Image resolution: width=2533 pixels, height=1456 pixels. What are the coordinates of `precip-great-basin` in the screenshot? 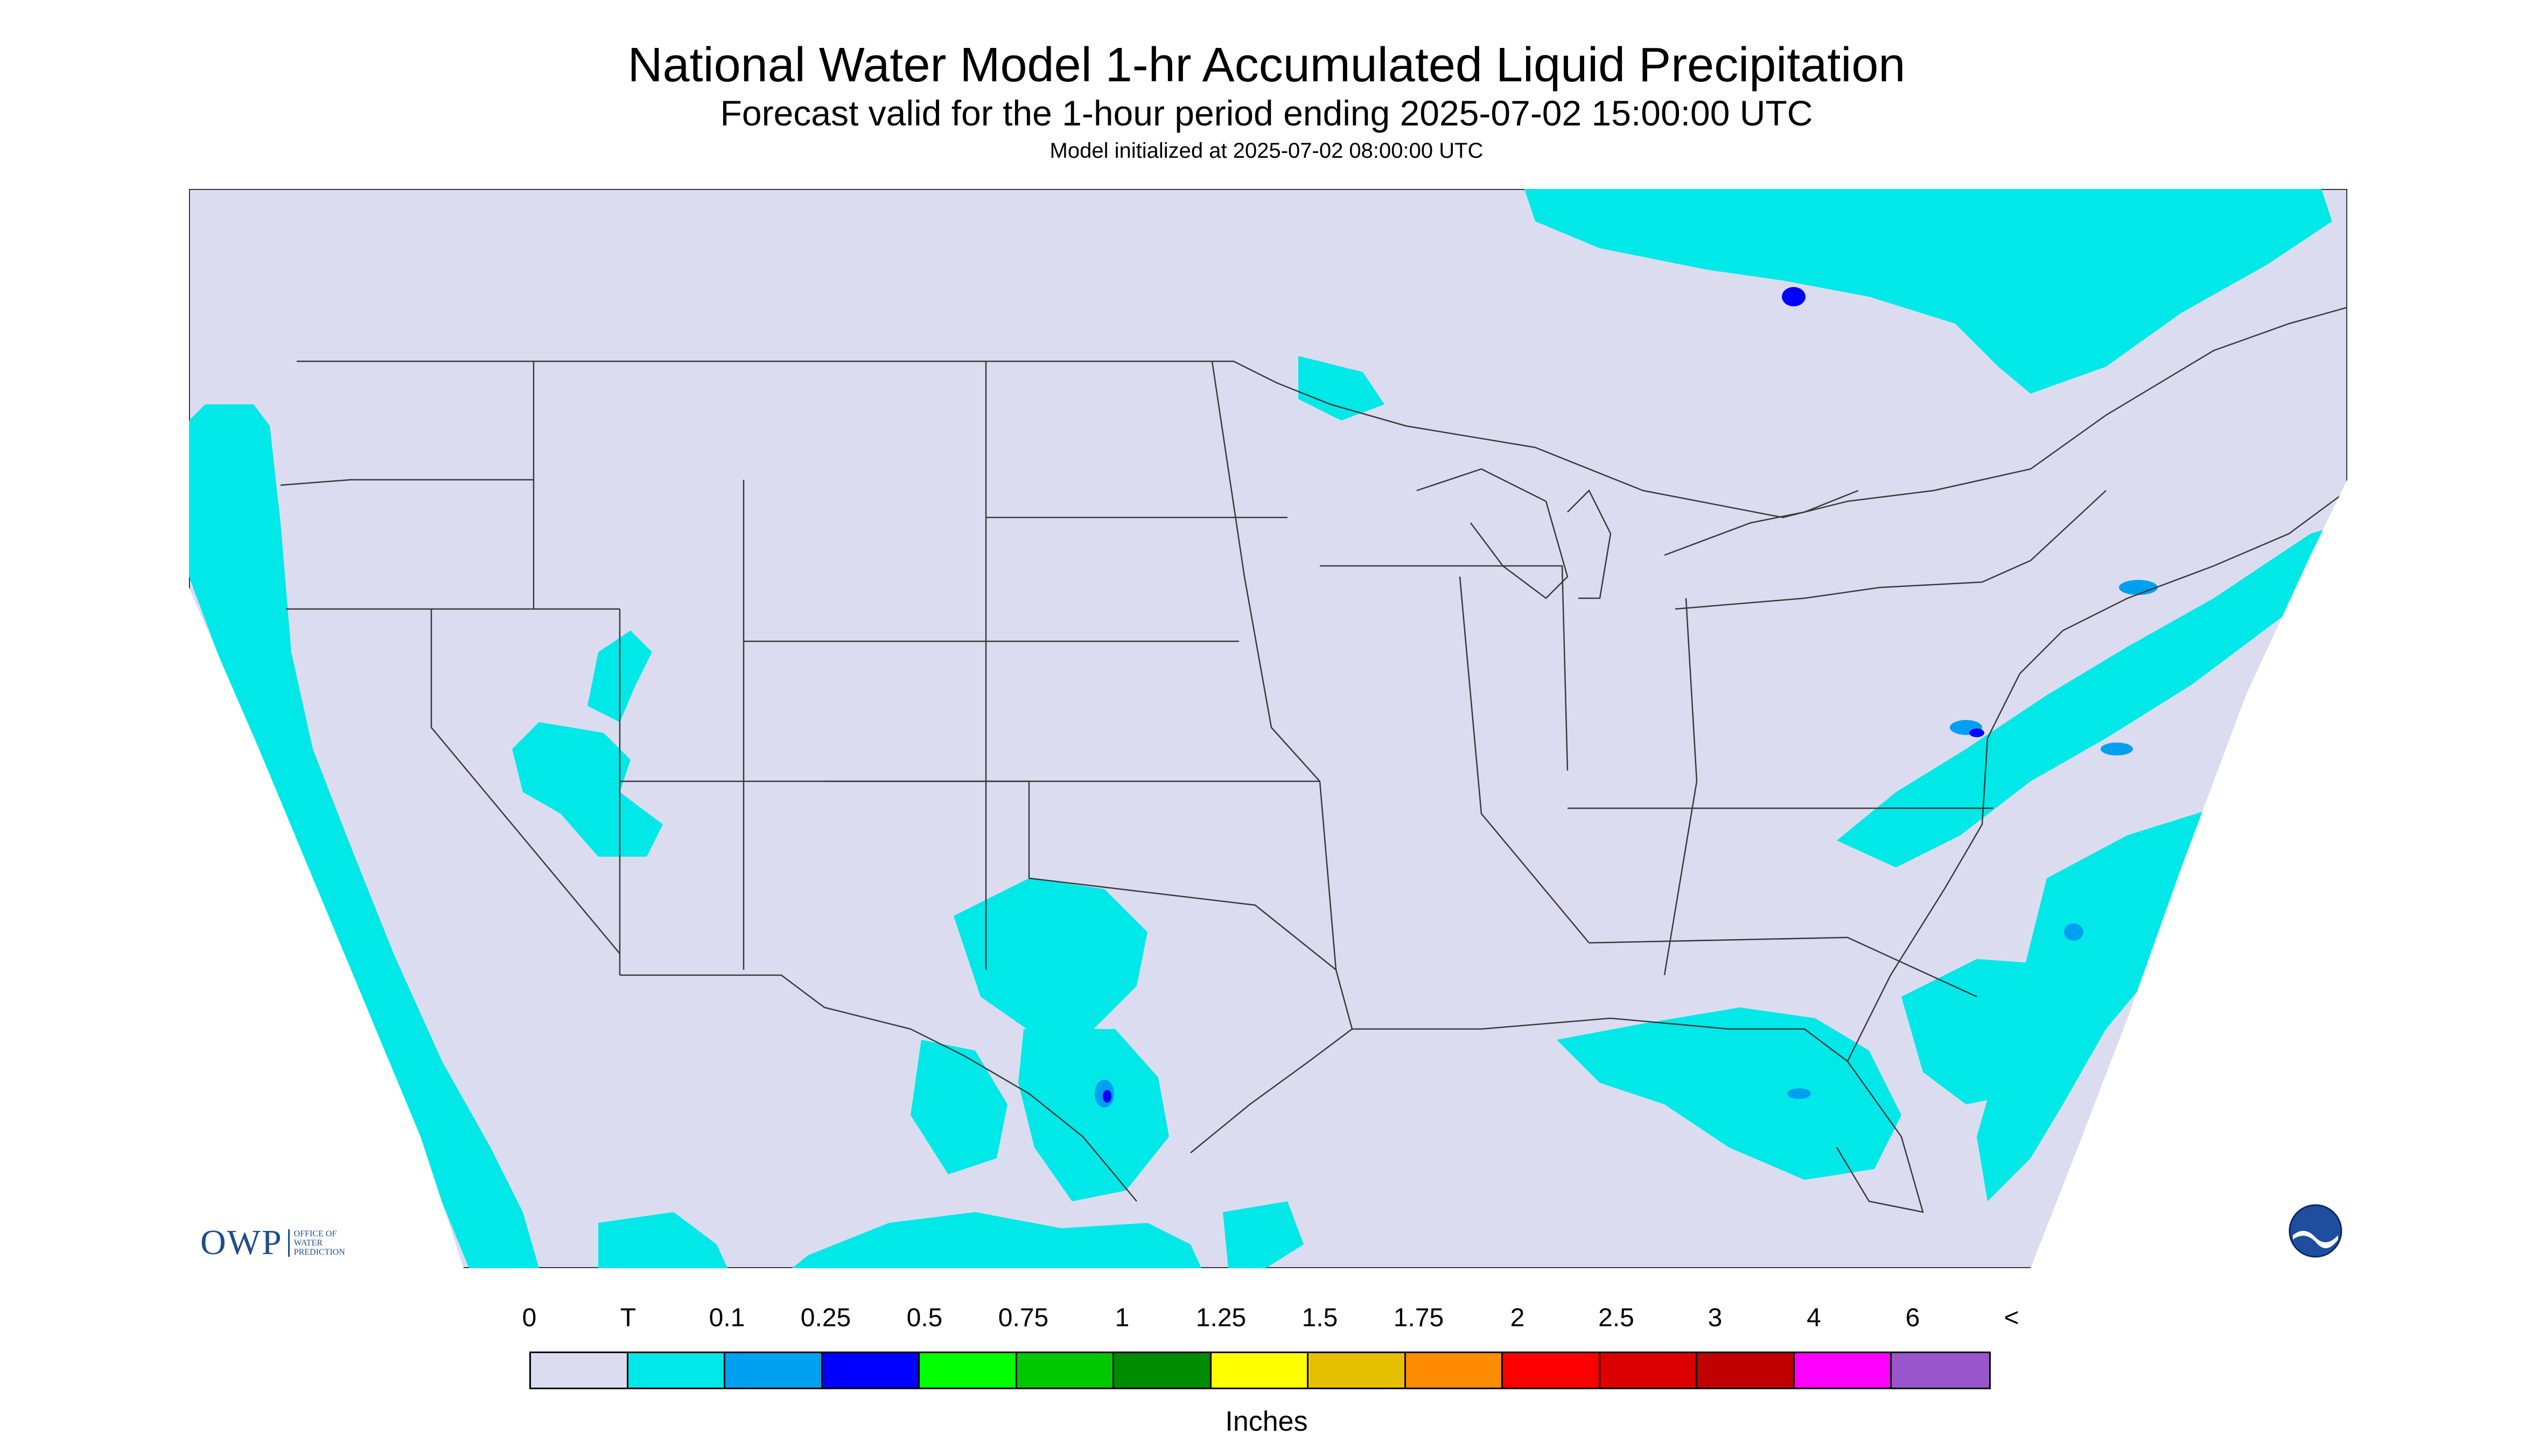 It's located at (587, 789).